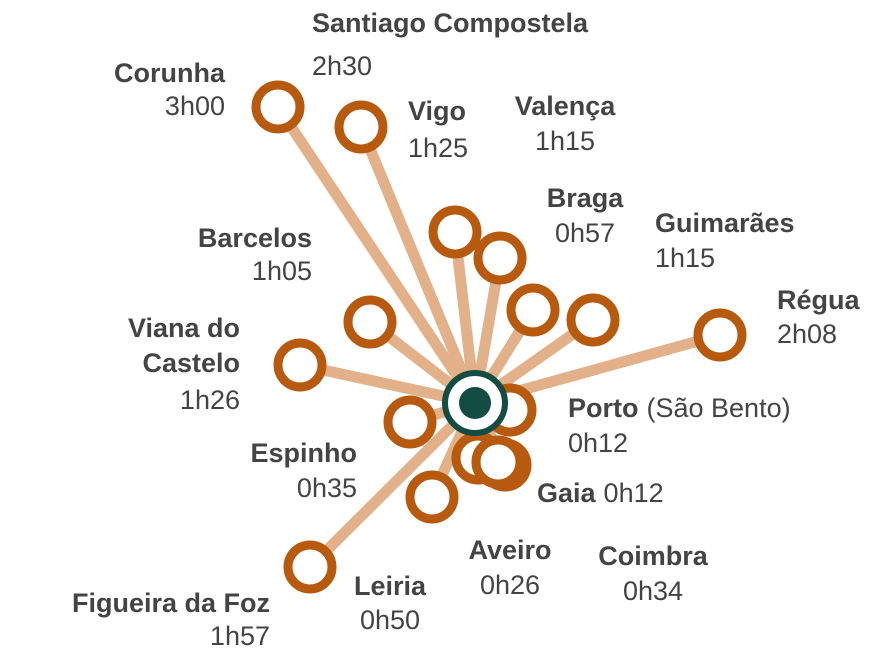  I want to click on name-line: Leiria, so click(390, 586).